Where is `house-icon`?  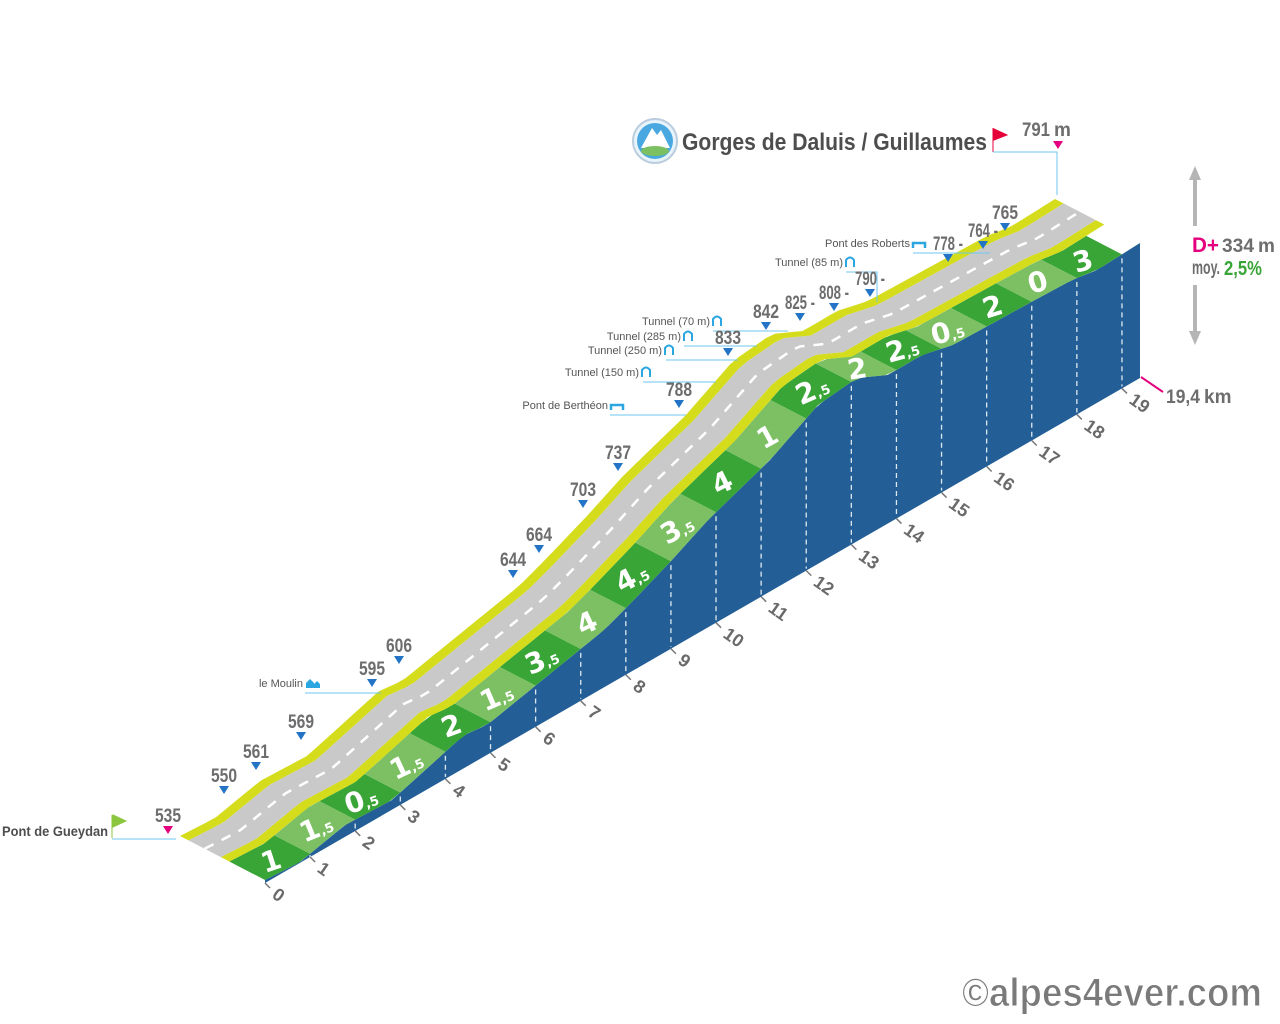 house-icon is located at coordinates (313, 683).